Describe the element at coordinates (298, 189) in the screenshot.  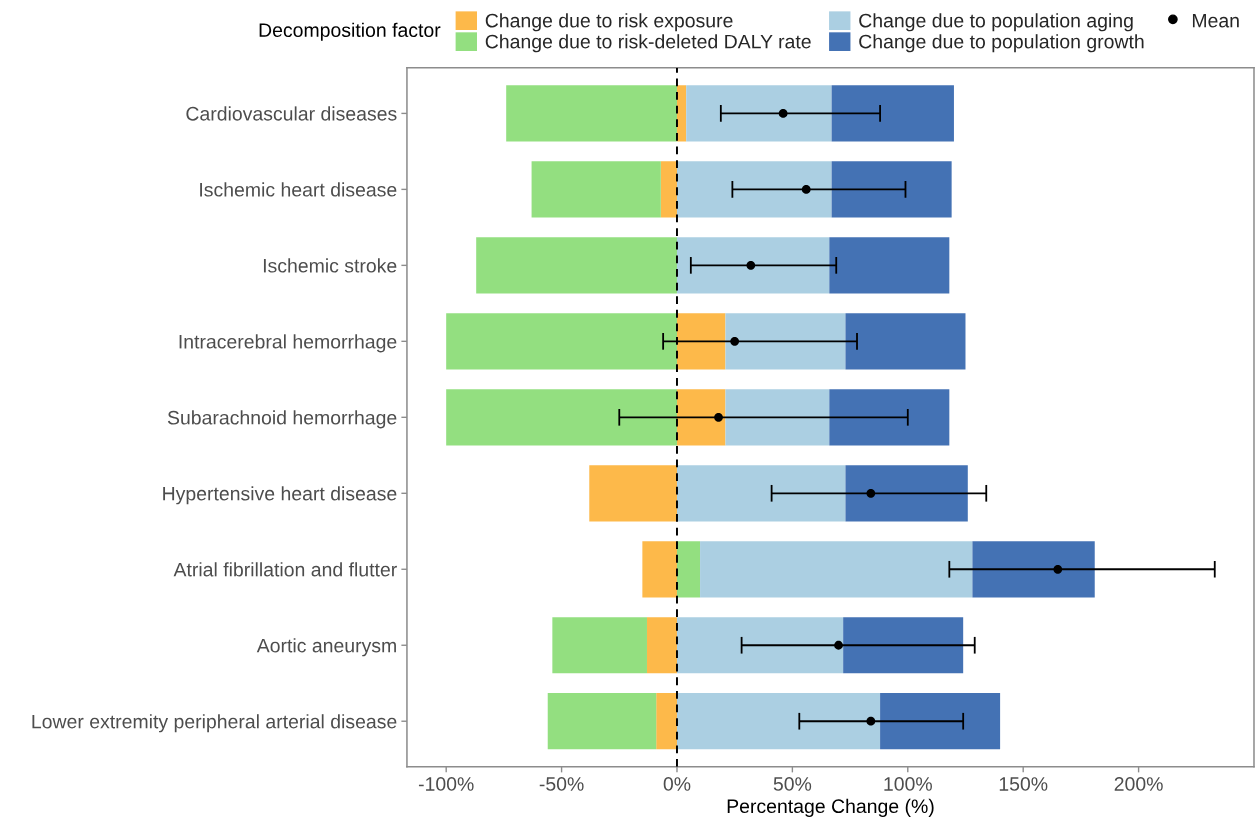
I see `y-tick-label: Ischemic heart disease` at that location.